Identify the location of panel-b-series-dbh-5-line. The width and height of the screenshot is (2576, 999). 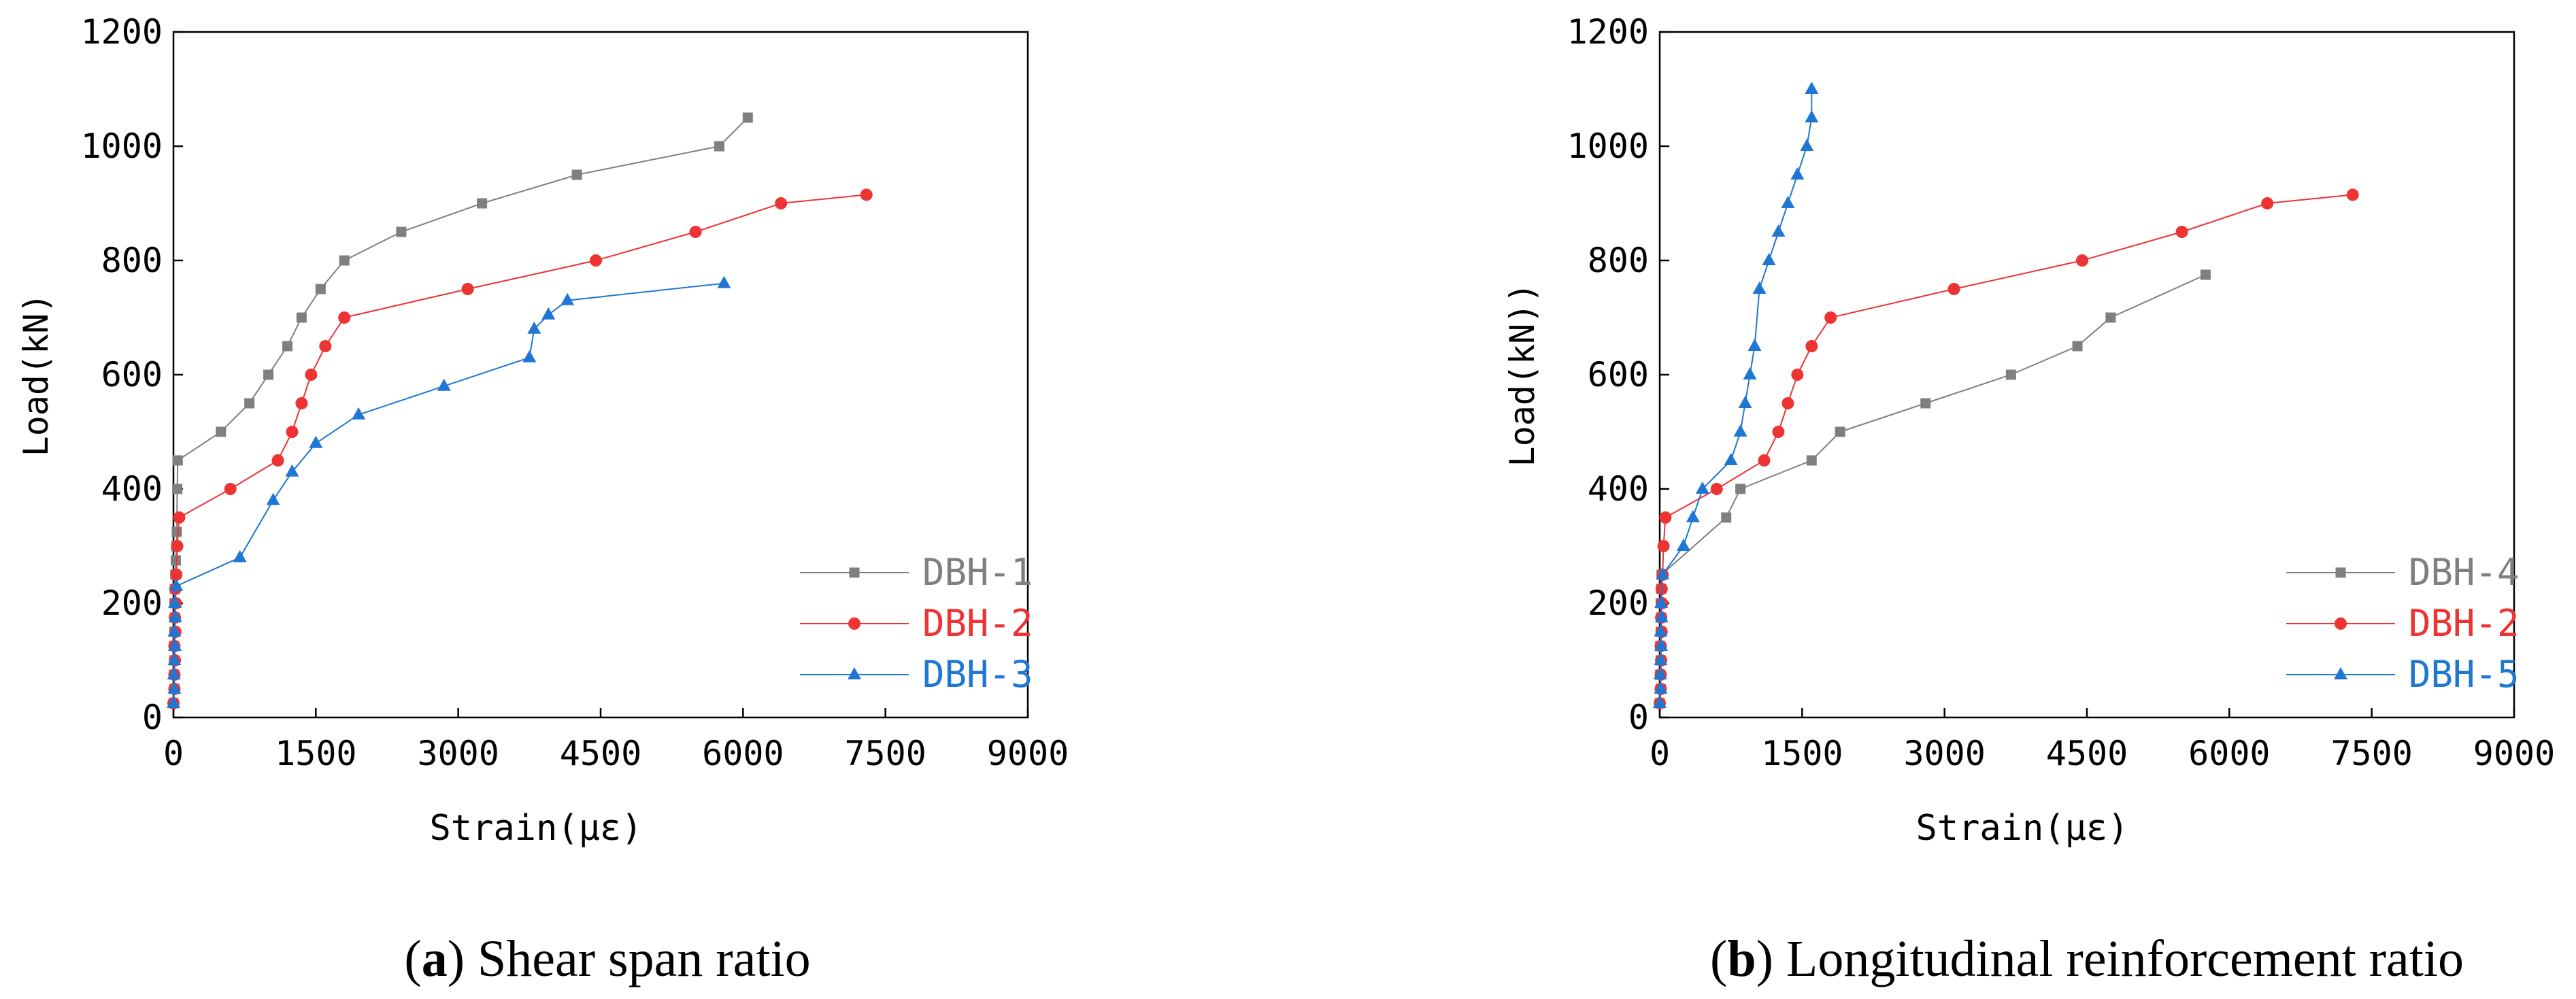
(1736, 397).